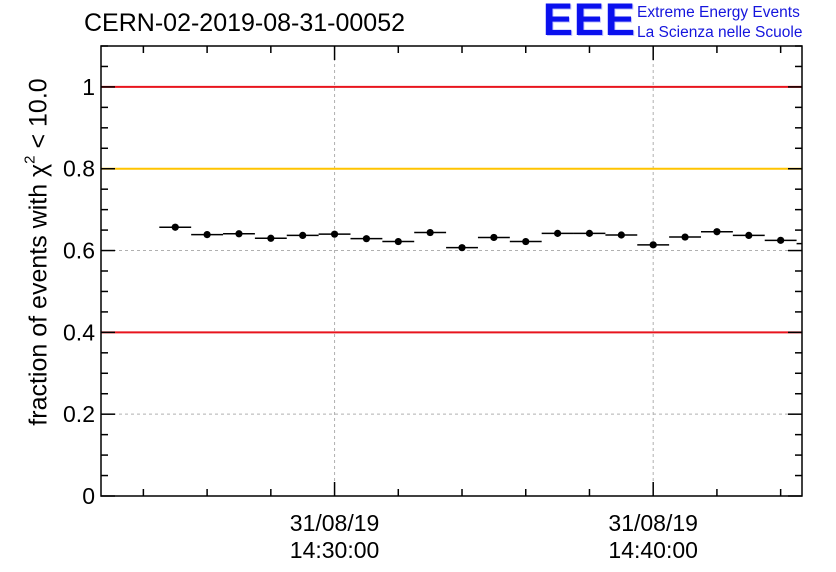 The height and width of the screenshot is (572, 836). I want to click on y-axis-label-superscript: 2, so click(30, 159).